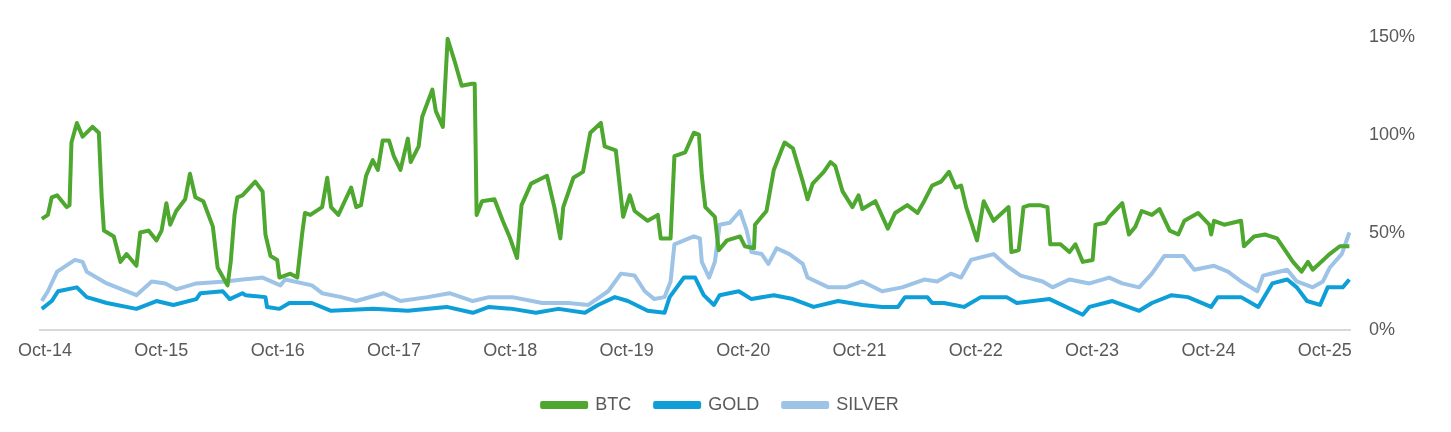  I want to click on x-tick-label: Oct-23, so click(1092, 350).